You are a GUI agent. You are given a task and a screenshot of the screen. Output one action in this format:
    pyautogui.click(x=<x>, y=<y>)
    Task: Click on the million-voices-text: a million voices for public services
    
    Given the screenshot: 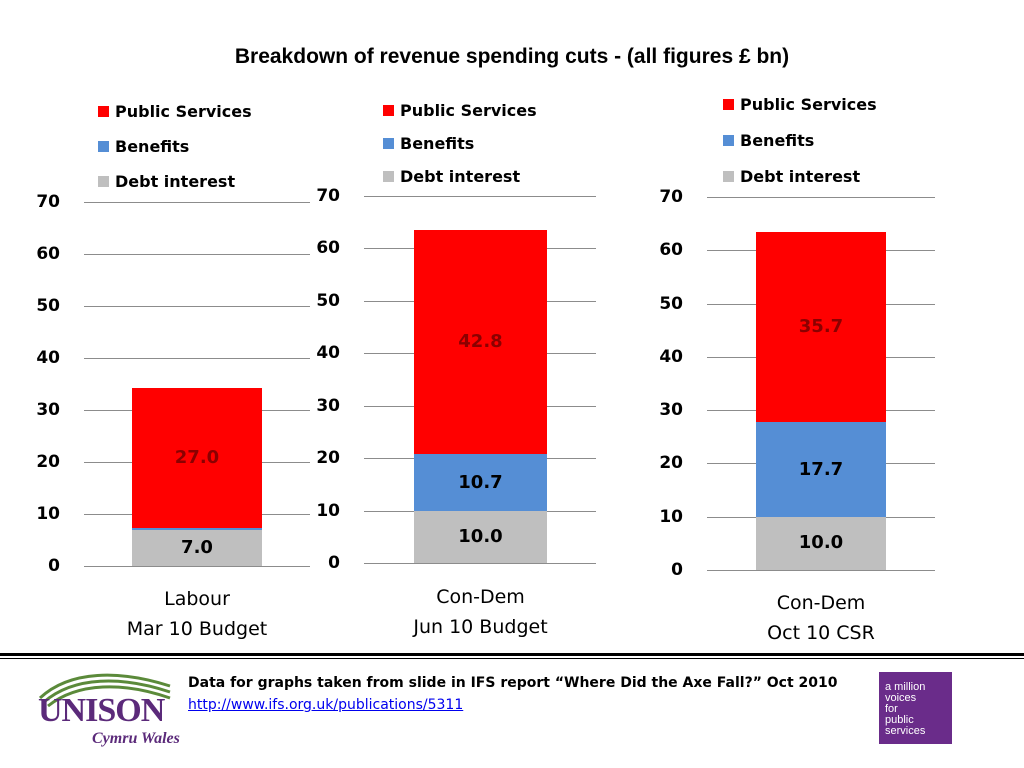 What is the action you would take?
    pyautogui.click(x=905, y=709)
    